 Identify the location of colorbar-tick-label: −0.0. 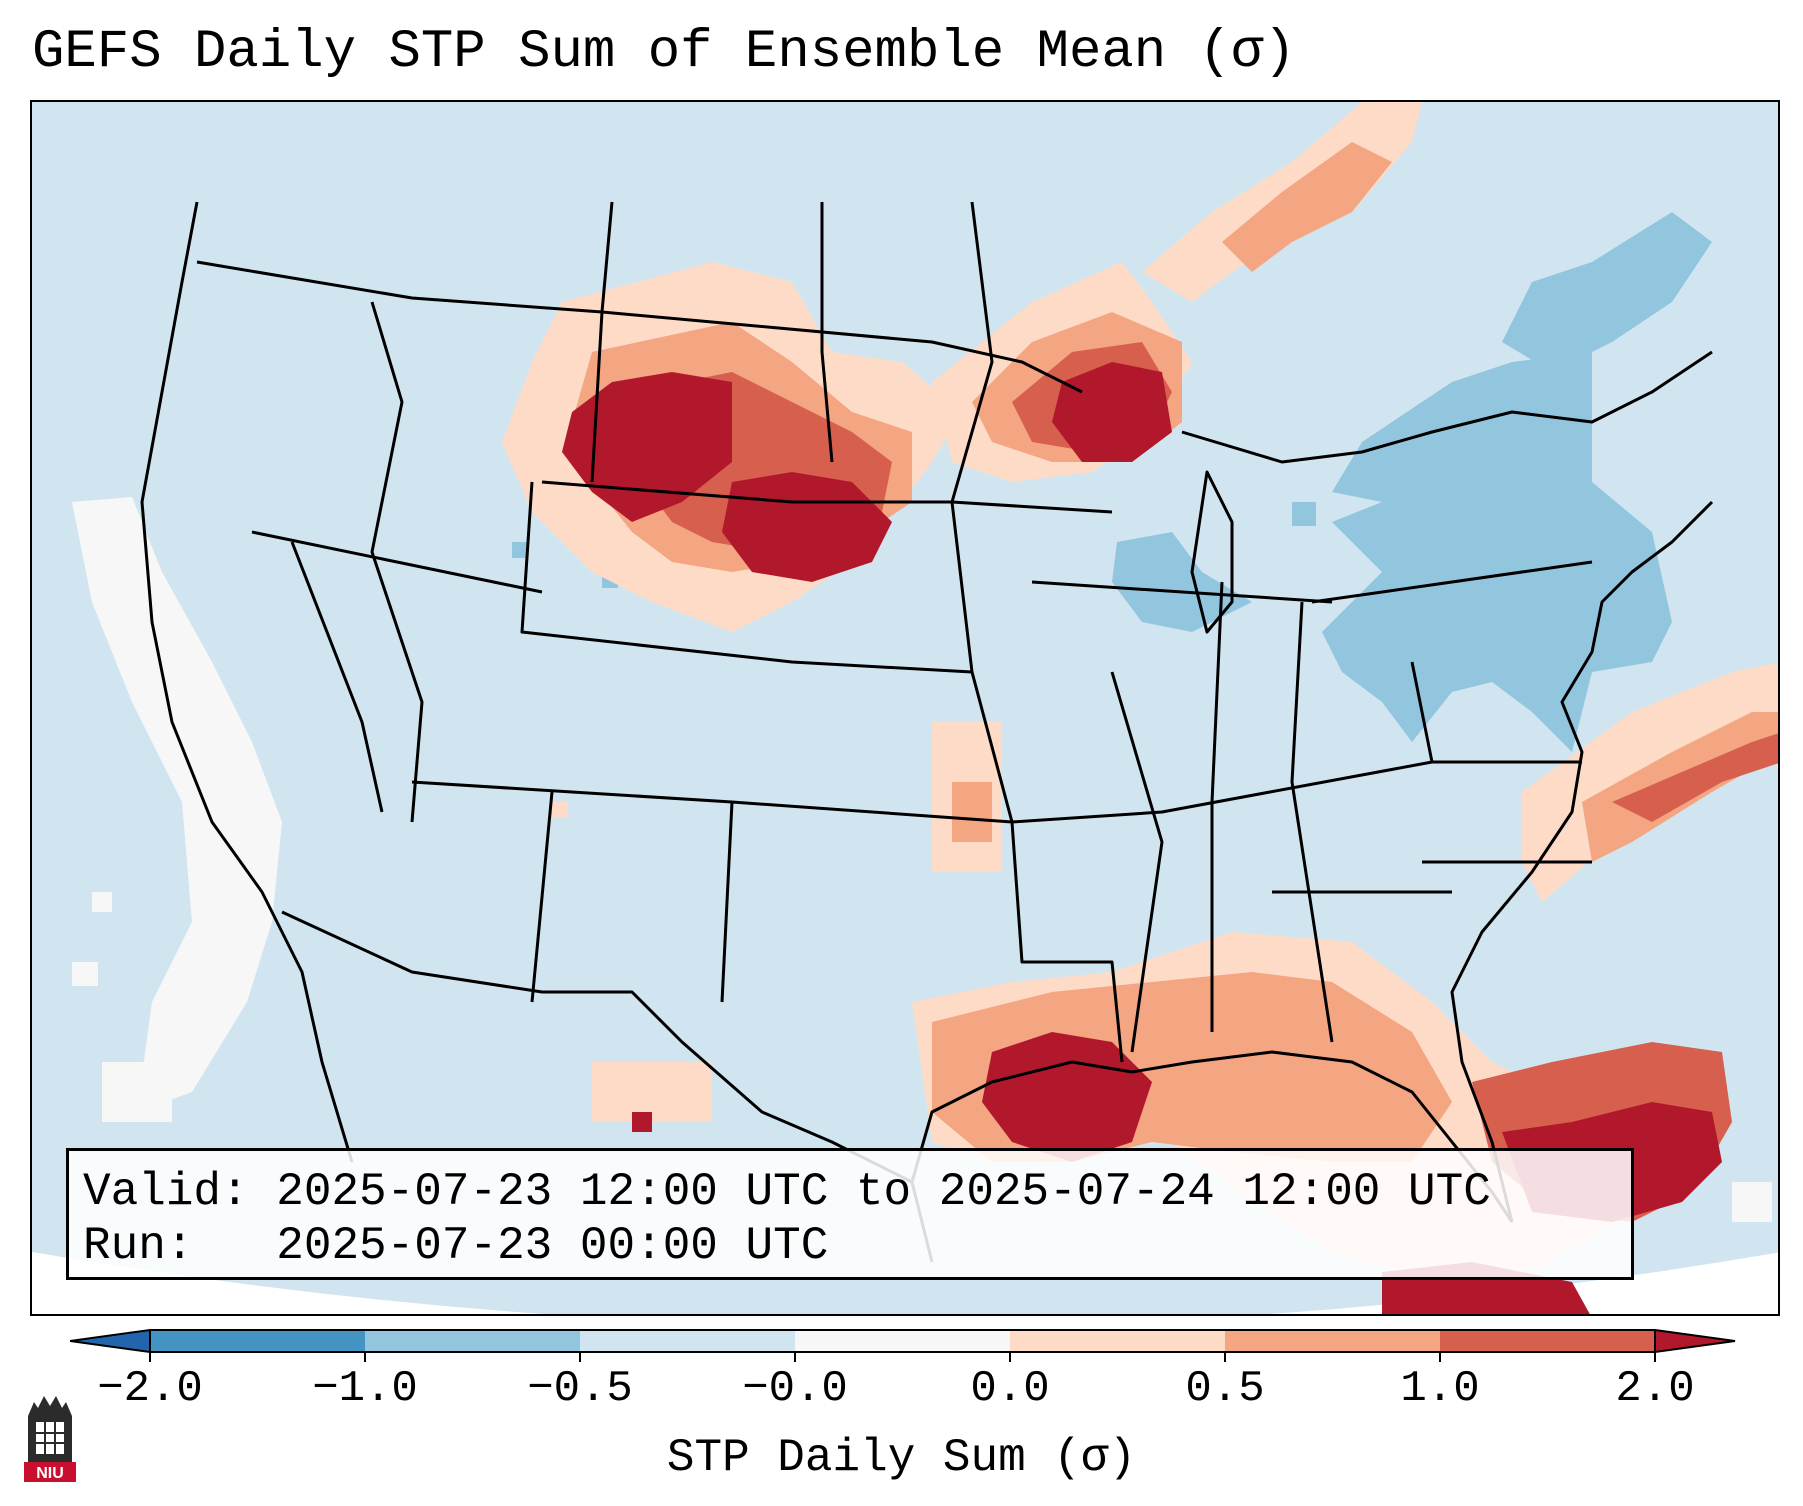
(795, 1389).